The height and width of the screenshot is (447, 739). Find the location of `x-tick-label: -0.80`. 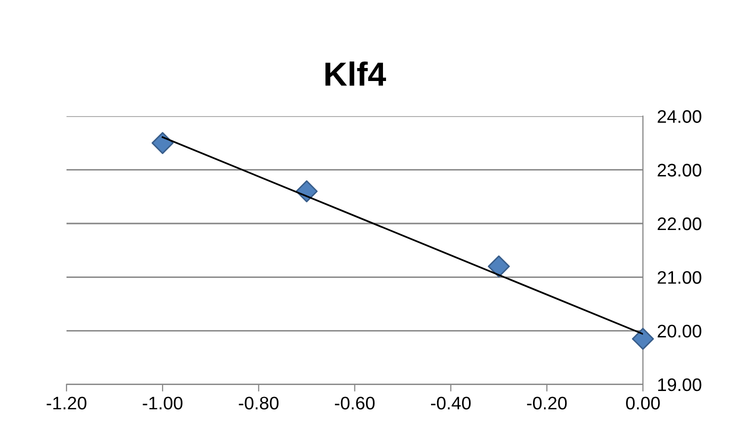

x-tick-label: -0.80 is located at coordinates (258, 403).